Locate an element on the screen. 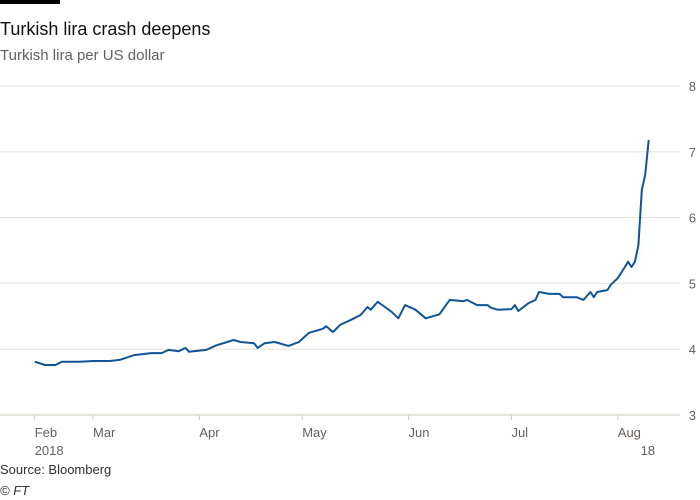 This screenshot has height=500, width=700. x-tick-label: Jun is located at coordinates (419, 432).